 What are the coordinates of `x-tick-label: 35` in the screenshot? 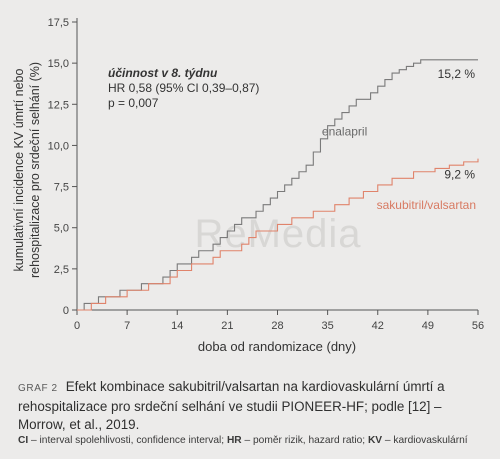 It's located at (328, 326).